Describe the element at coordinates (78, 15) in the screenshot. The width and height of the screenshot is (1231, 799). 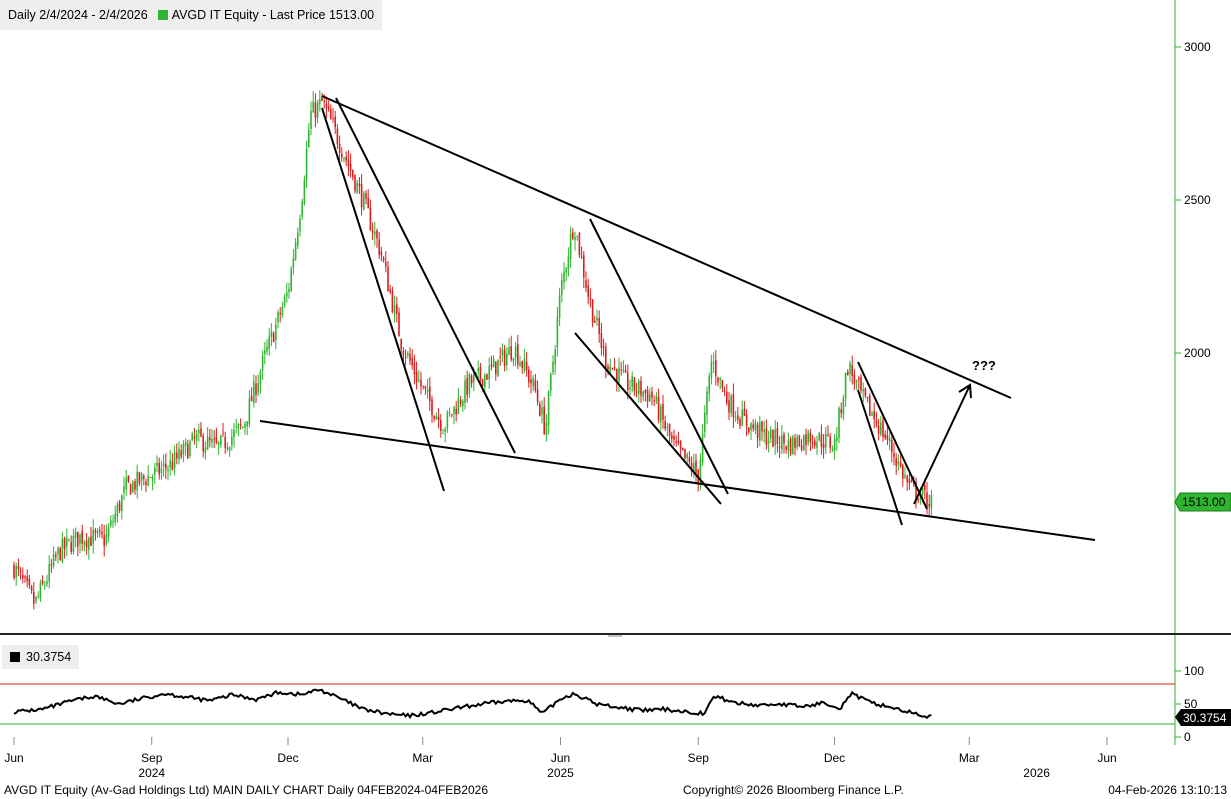
I see `legend-range: Daily 2/4/2024 - 2/4/2026` at that location.